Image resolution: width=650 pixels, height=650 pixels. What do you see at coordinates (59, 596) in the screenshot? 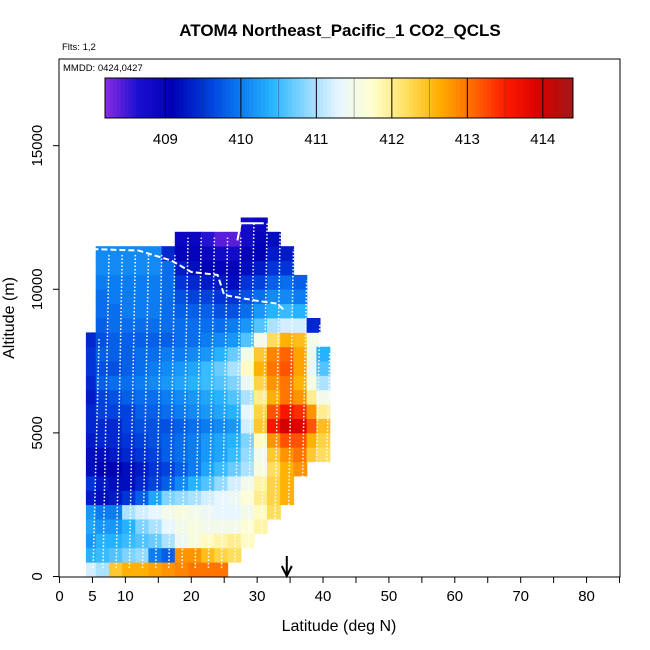
I see `x-tick-label: 0` at bounding box center [59, 596].